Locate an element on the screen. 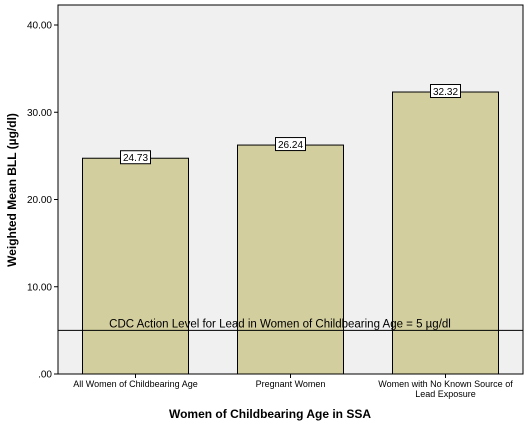  data-label: 32.32 is located at coordinates (445, 92).